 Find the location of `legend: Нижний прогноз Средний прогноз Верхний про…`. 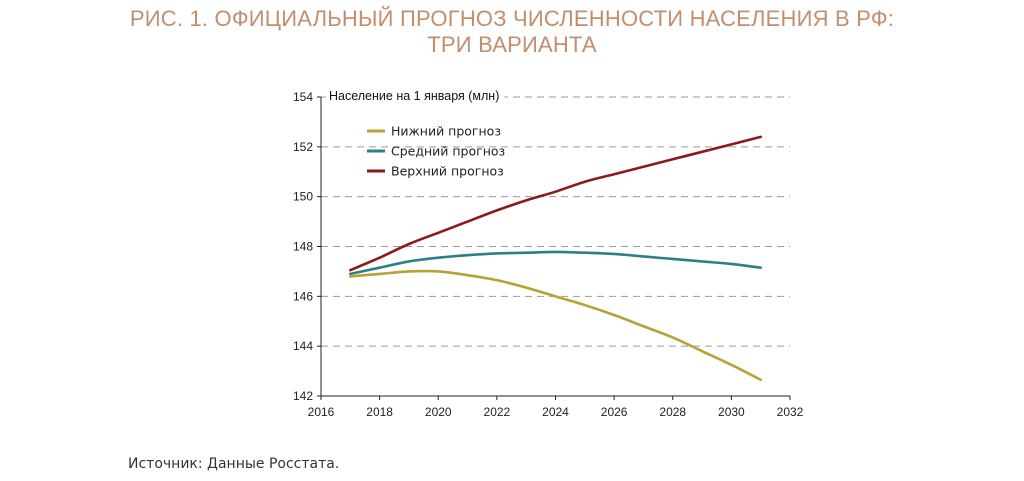

legend: Нижний прогноз Средний прогноз Верхний про… is located at coordinates (436, 151).